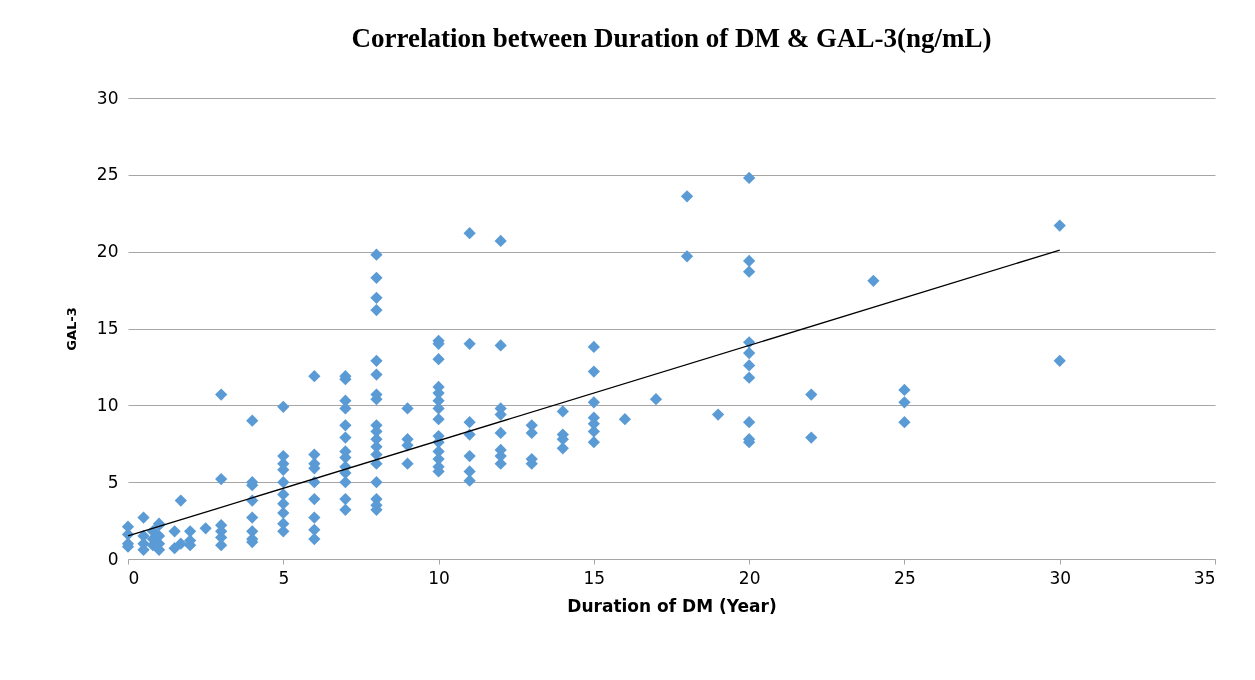 This screenshot has height=680, width=1255. I want to click on x-tick-label: 10, so click(439, 577).